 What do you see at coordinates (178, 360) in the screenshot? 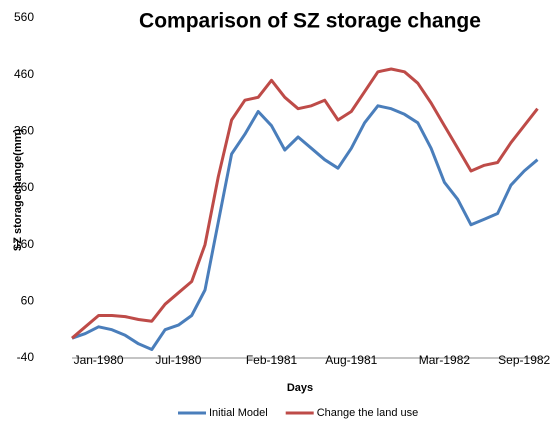
I see `x-tick-label: Jul-1980` at bounding box center [178, 360].